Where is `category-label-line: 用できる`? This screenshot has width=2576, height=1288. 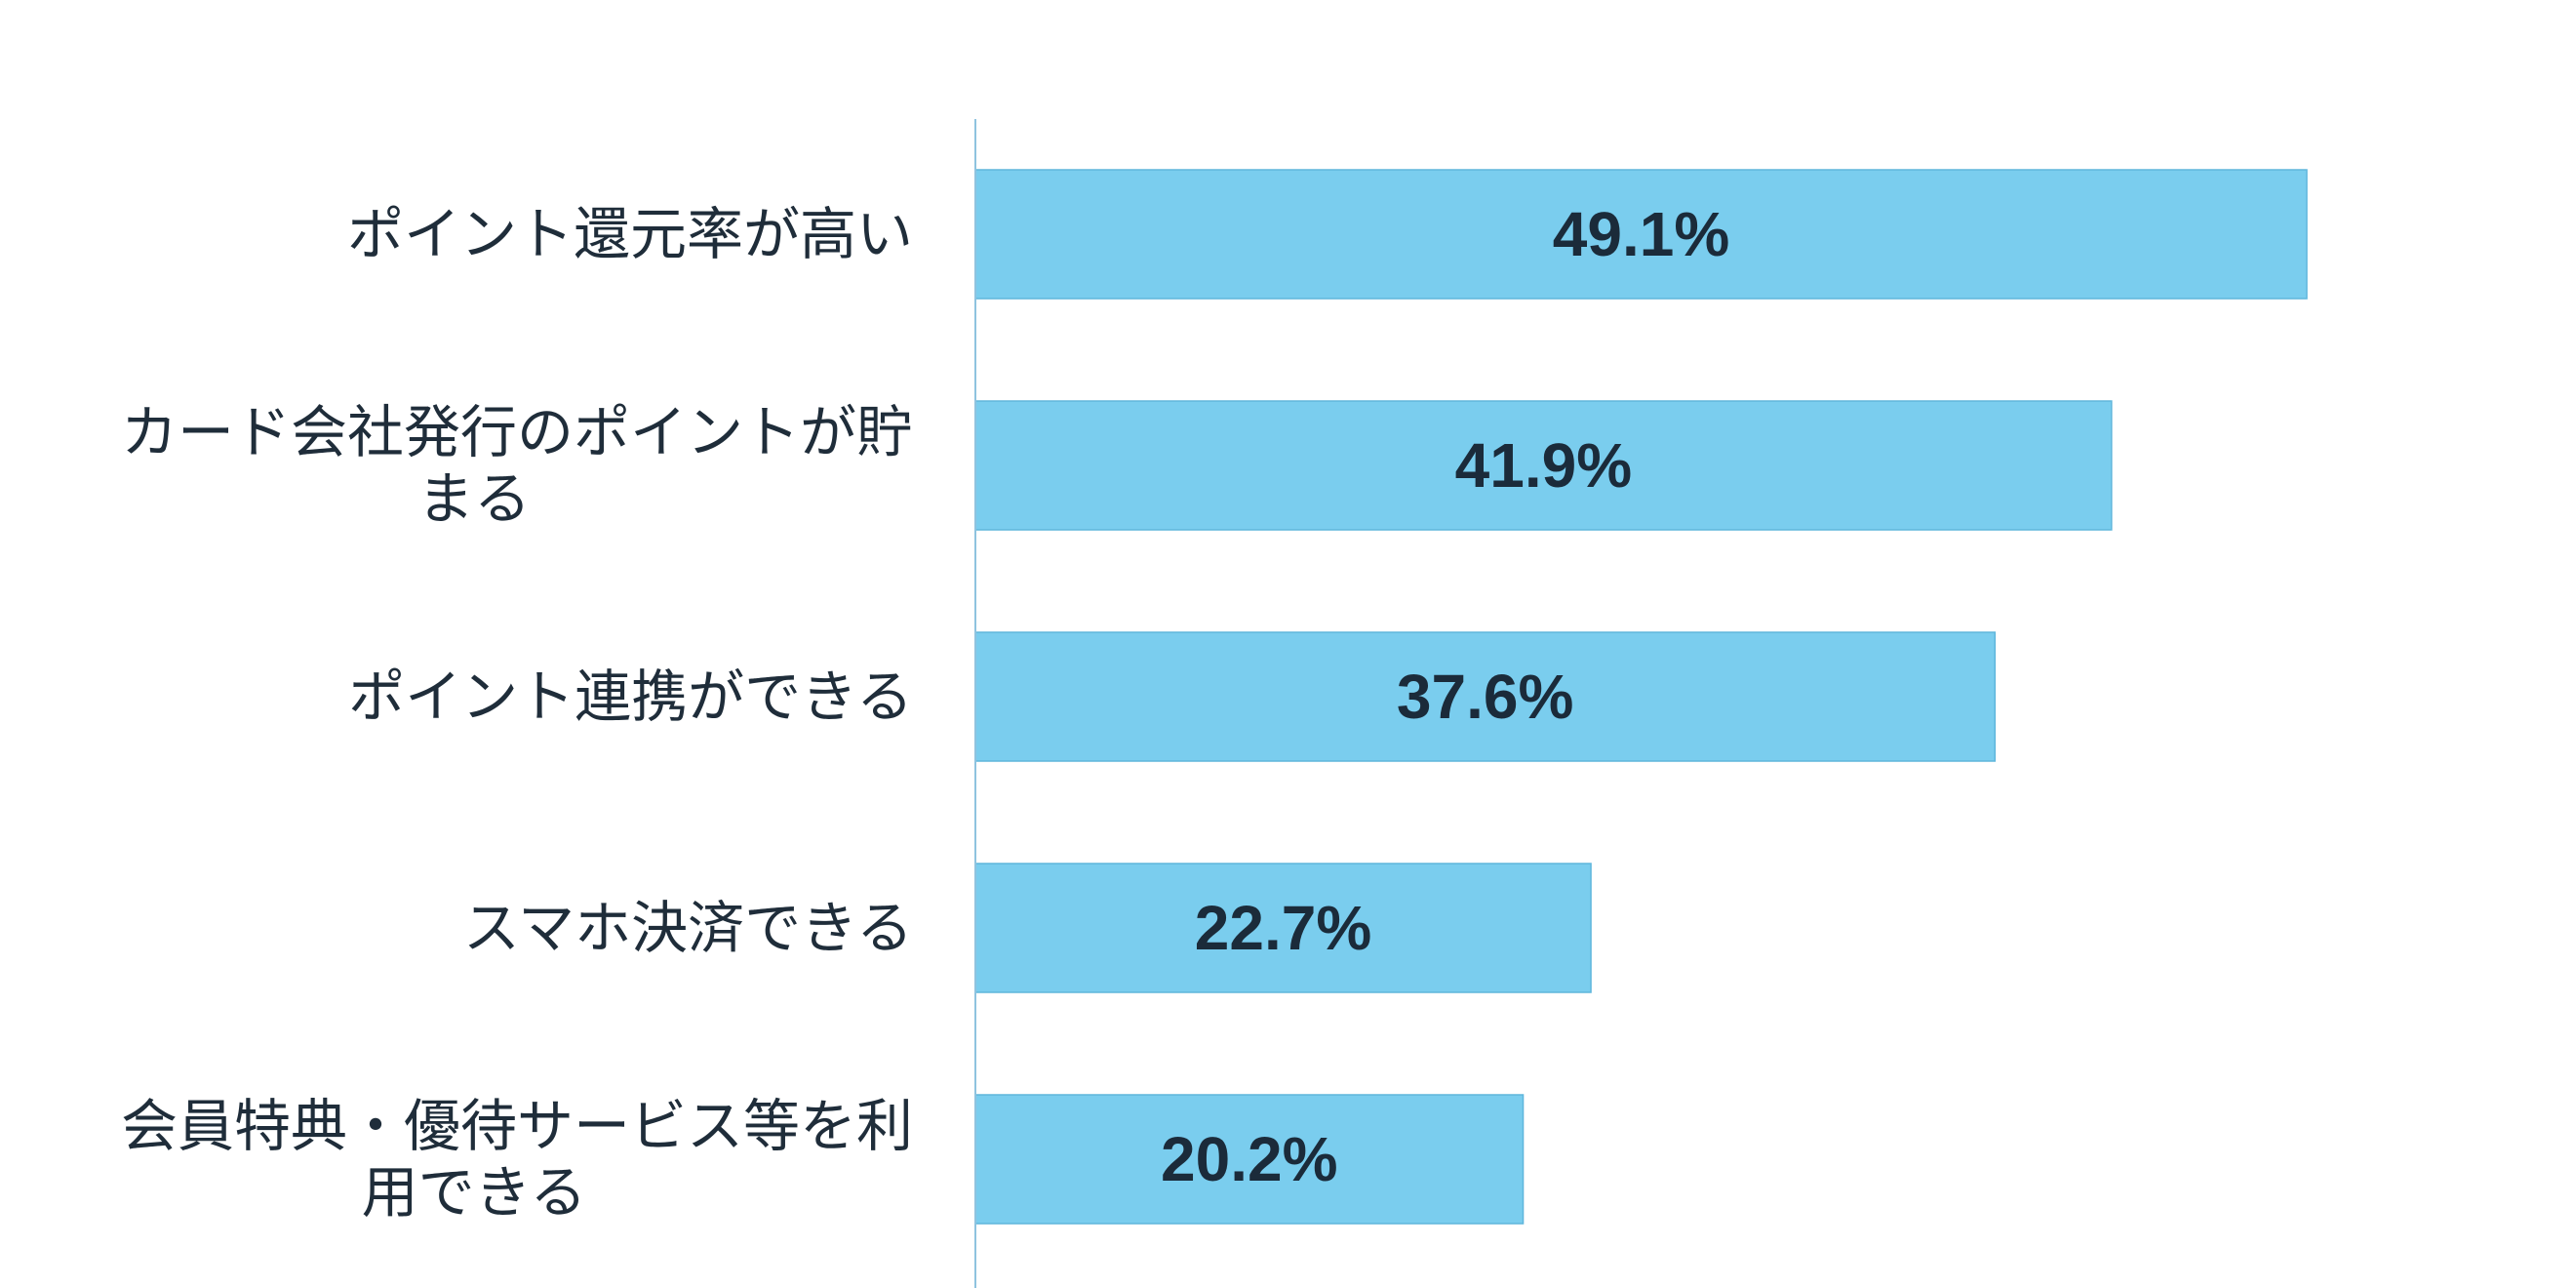 category-label-line: 用できる is located at coordinates (474, 1192).